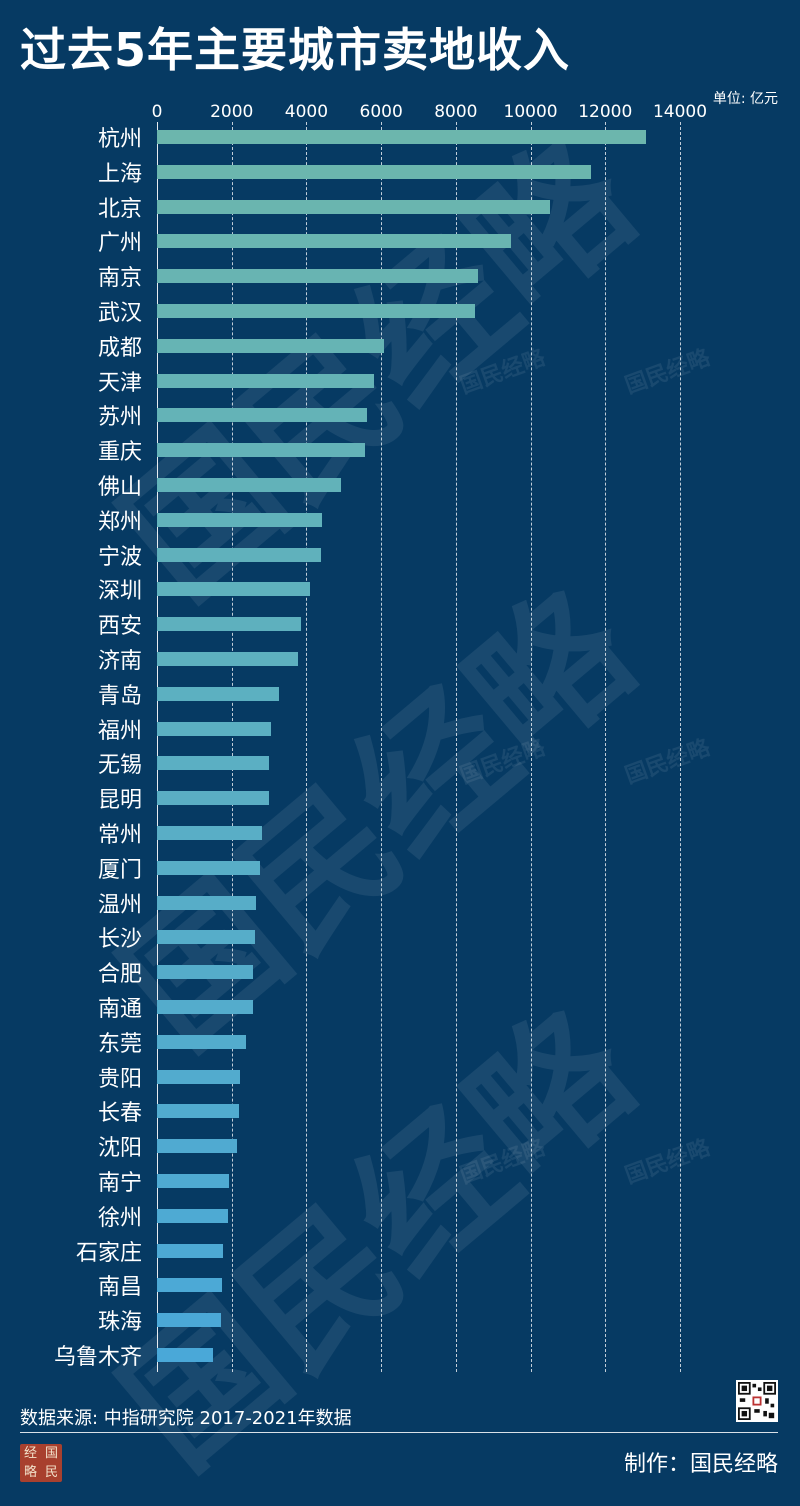 This screenshot has height=1506, width=800. Describe the element at coordinates (119, 1009) in the screenshot. I see `category-label: 南通` at that location.